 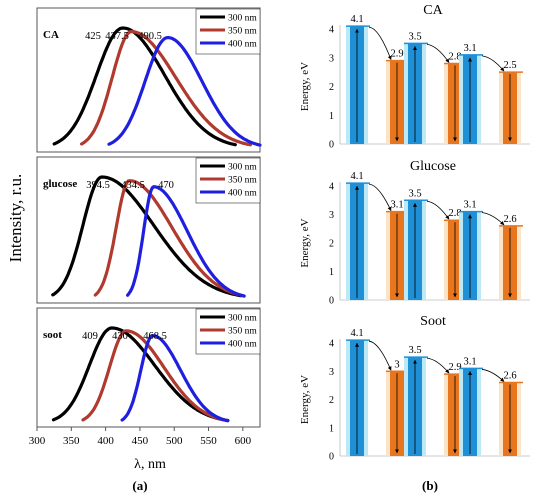 What do you see at coordinates (433, 166) in the screenshot?
I see `panel-title: Glucose` at bounding box center [433, 166].